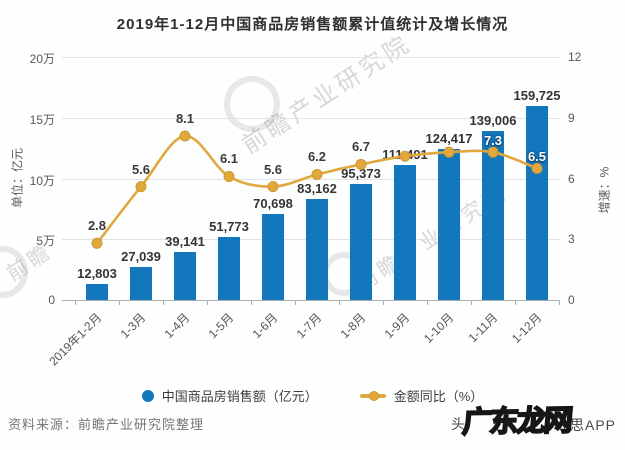 This screenshot has height=450, width=625. Describe the element at coordinates (141, 257) in the screenshot. I see `bar-value-label: 27,039` at that location.